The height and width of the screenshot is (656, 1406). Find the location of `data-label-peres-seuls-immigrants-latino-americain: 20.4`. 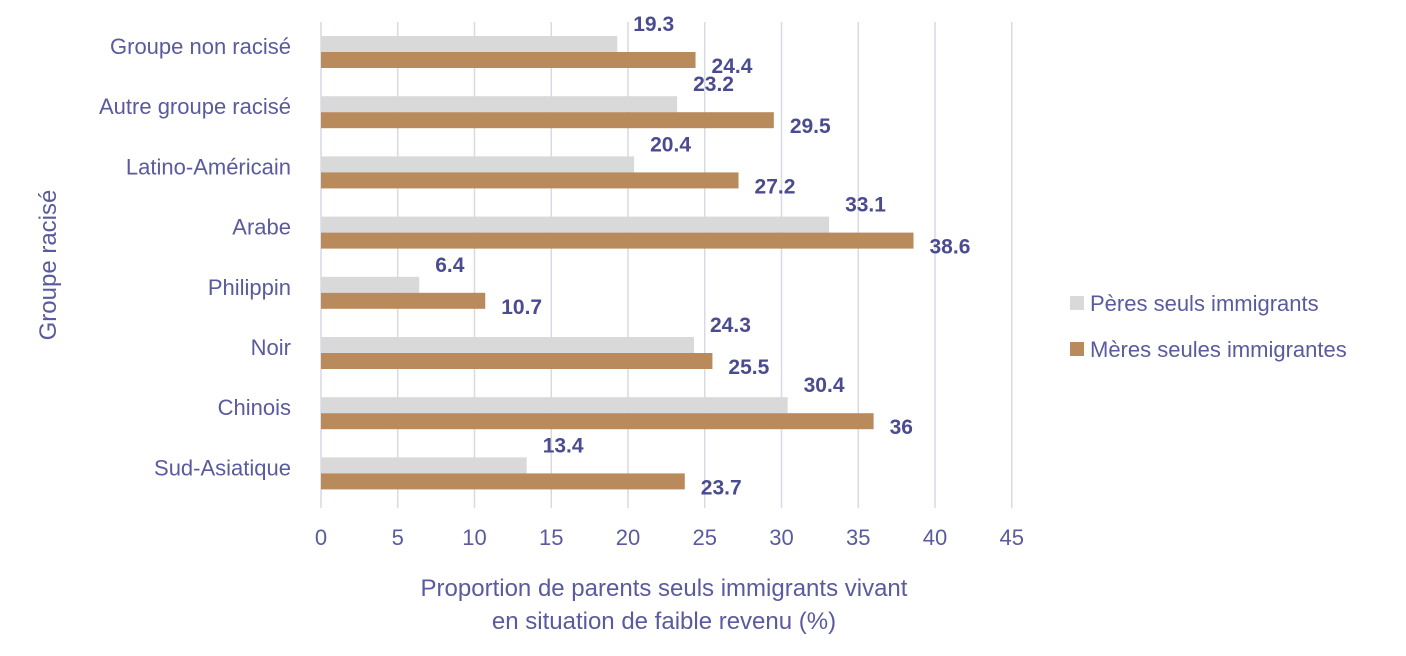

data-label-peres-seuls-immigrants-latino-americain: 20.4 is located at coordinates (670, 144).